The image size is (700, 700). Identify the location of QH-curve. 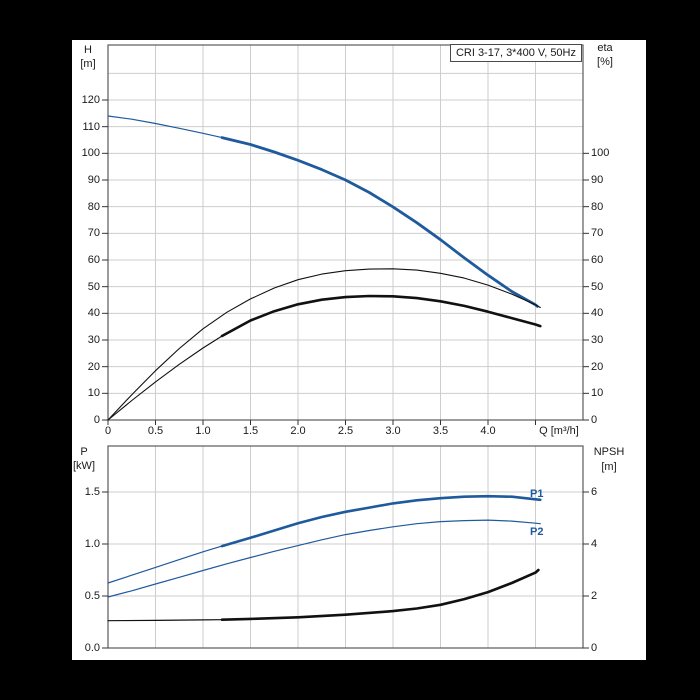
(379, 222).